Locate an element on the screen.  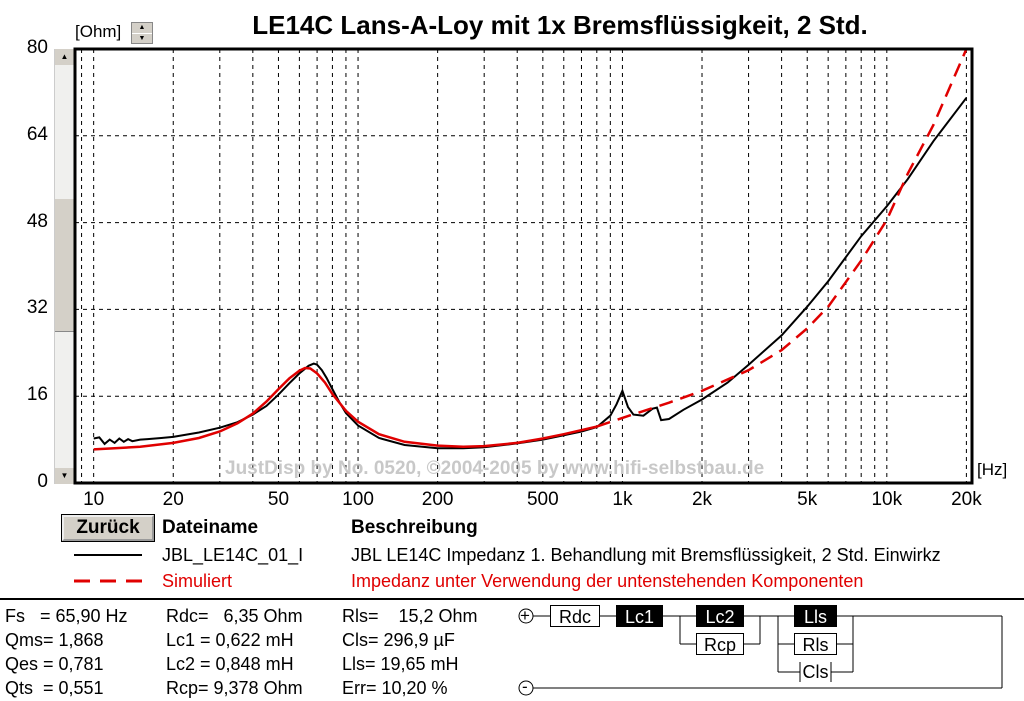
param-rls: Rls= 15,2 Ohm is located at coordinates (410, 616).